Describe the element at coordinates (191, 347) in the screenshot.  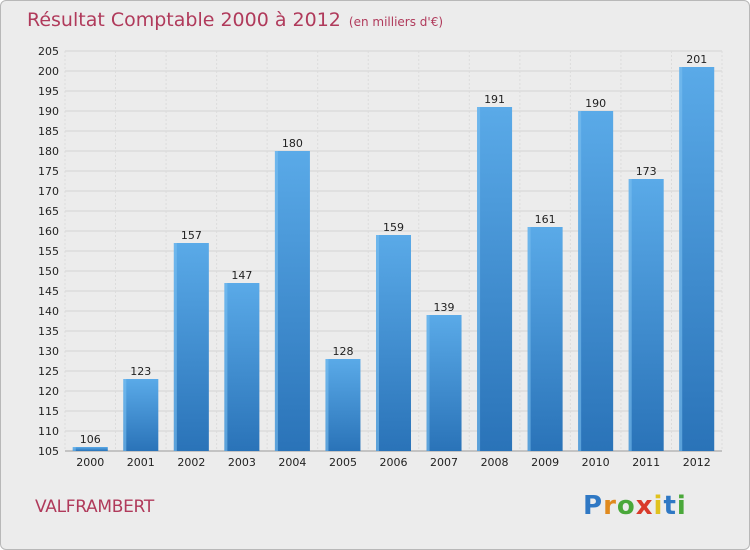
I see `bar-2002` at that location.